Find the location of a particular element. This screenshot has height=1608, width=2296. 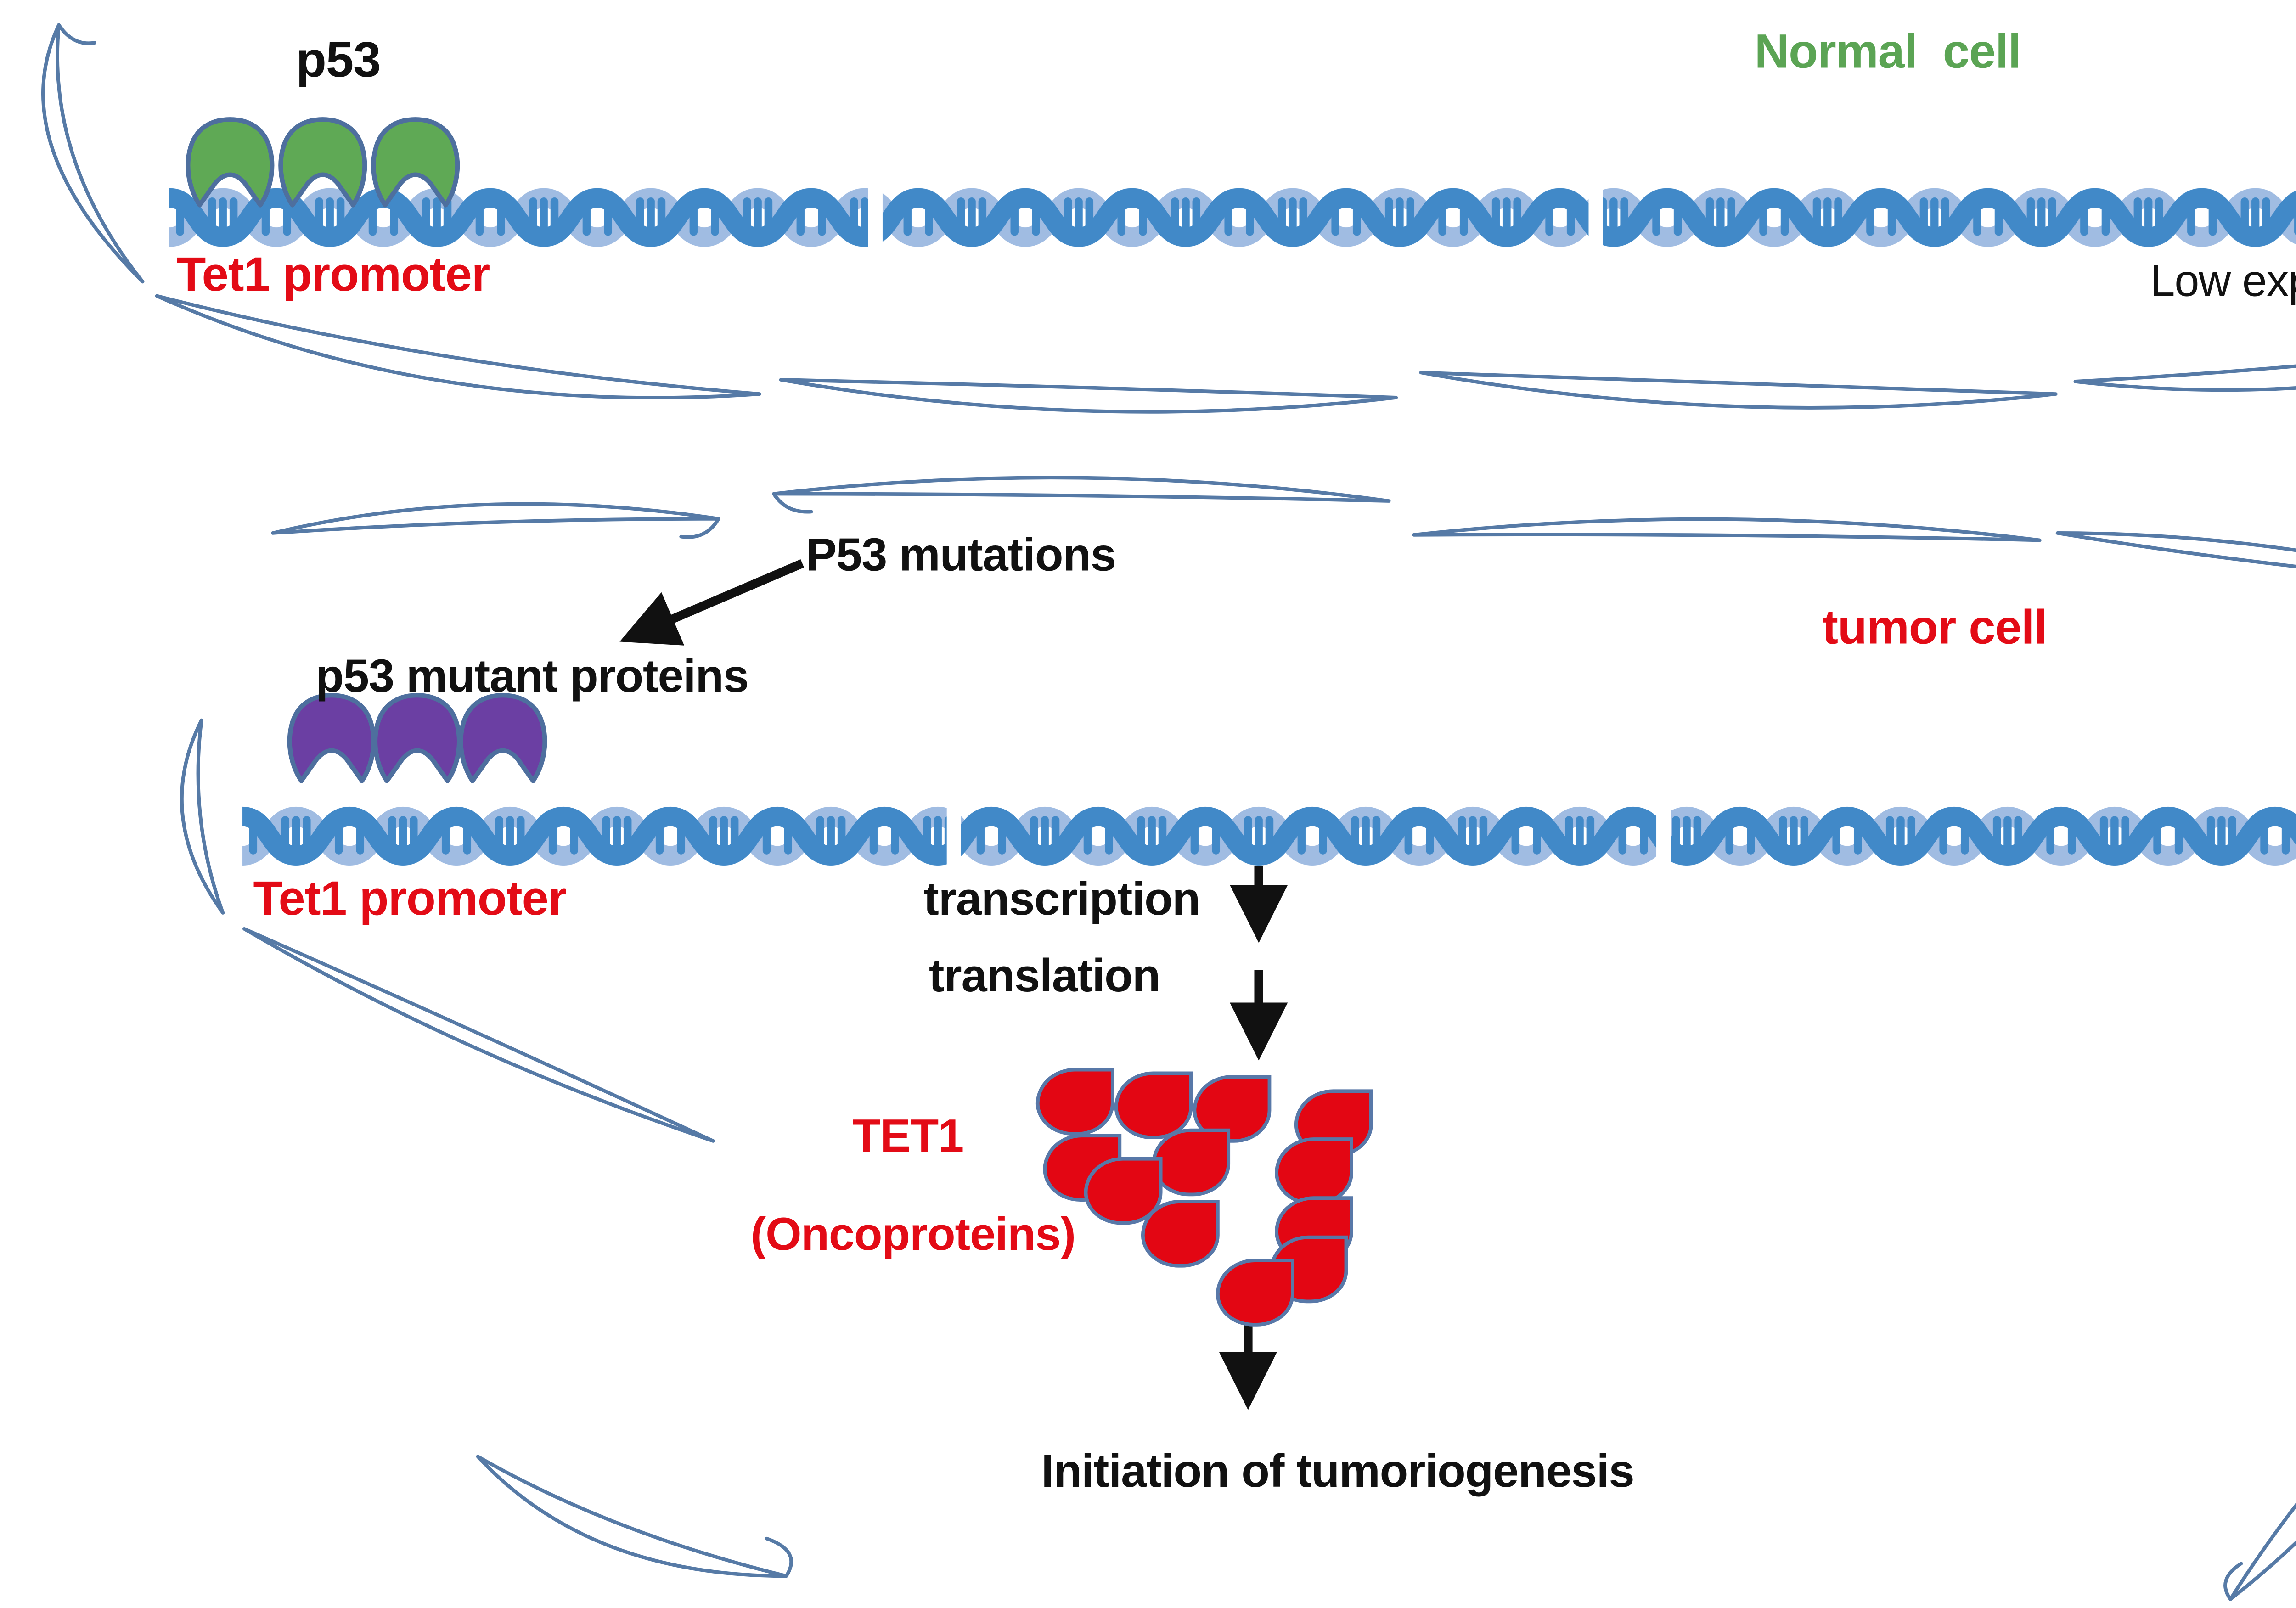

dna-helix-normal is located at coordinates (1232, 217).